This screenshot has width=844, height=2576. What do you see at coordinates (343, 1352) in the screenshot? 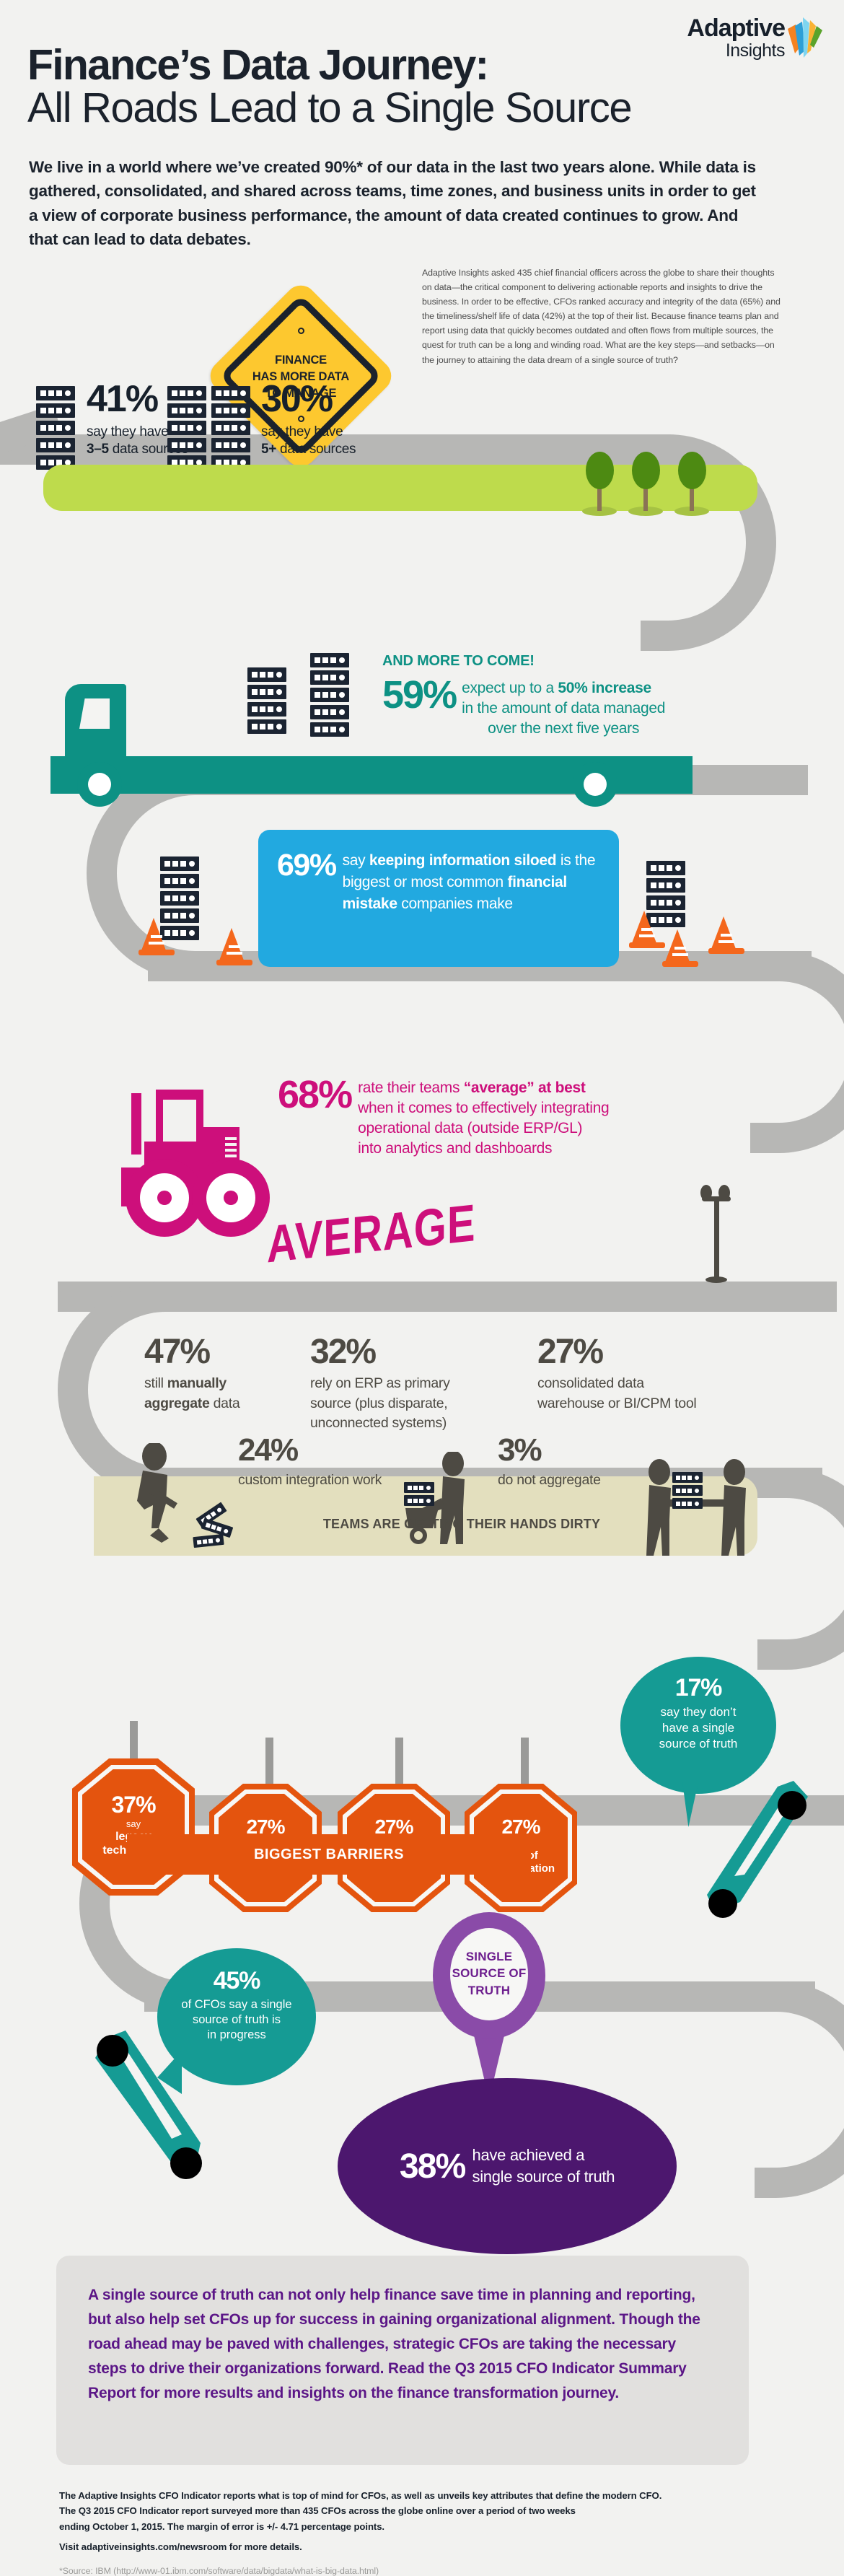
I see `agg-32-value: 32%` at bounding box center [343, 1352].